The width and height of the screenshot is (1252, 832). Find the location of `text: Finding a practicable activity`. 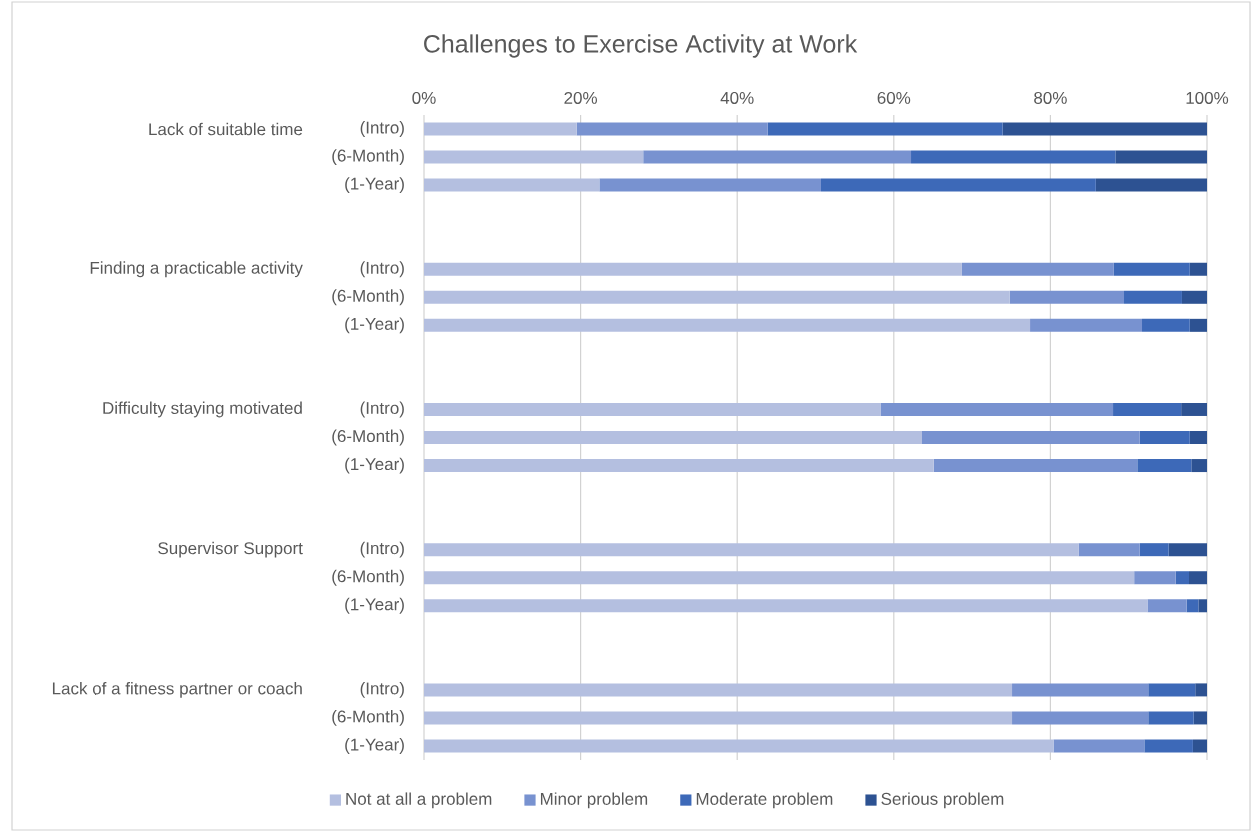

text: Finding a practicable activity is located at coordinates (196, 269).